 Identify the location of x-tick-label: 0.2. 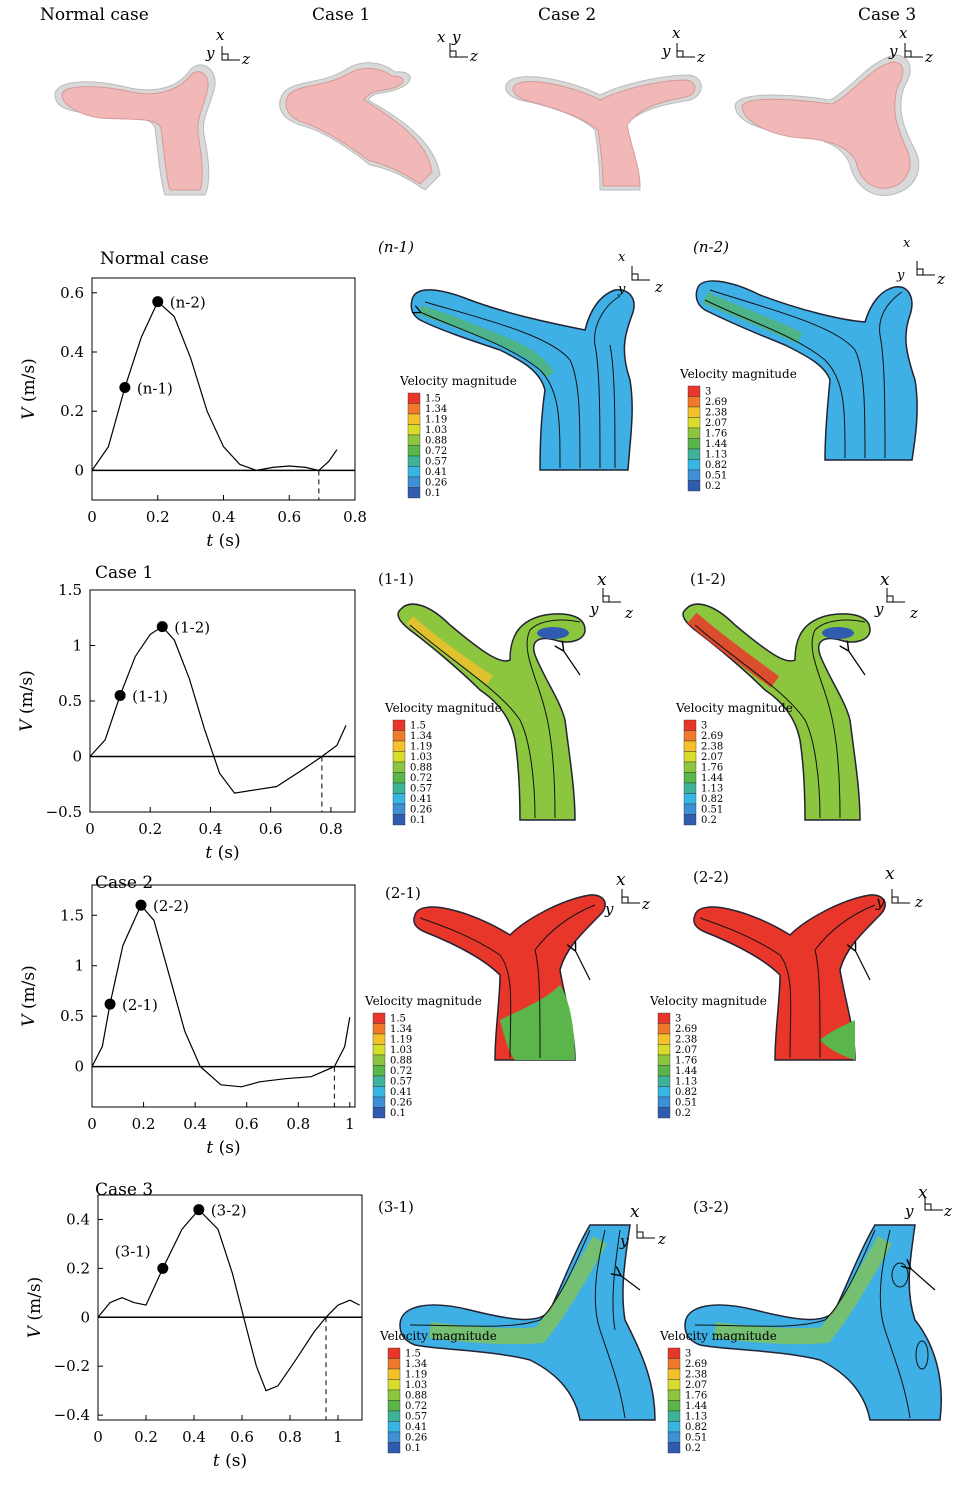
(144, 1124).